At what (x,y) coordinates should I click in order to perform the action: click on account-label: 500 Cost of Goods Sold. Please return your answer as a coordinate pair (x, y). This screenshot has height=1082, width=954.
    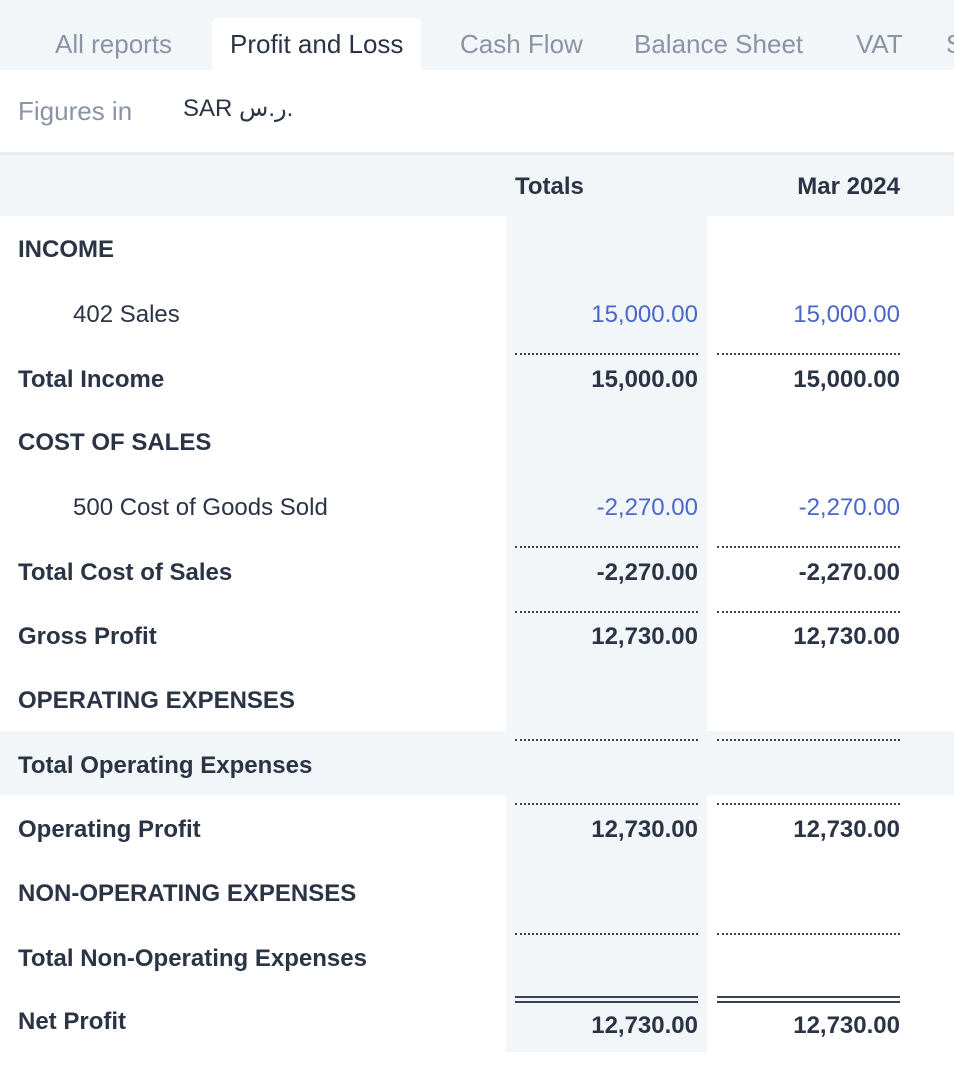
    Looking at the image, I should click on (200, 507).